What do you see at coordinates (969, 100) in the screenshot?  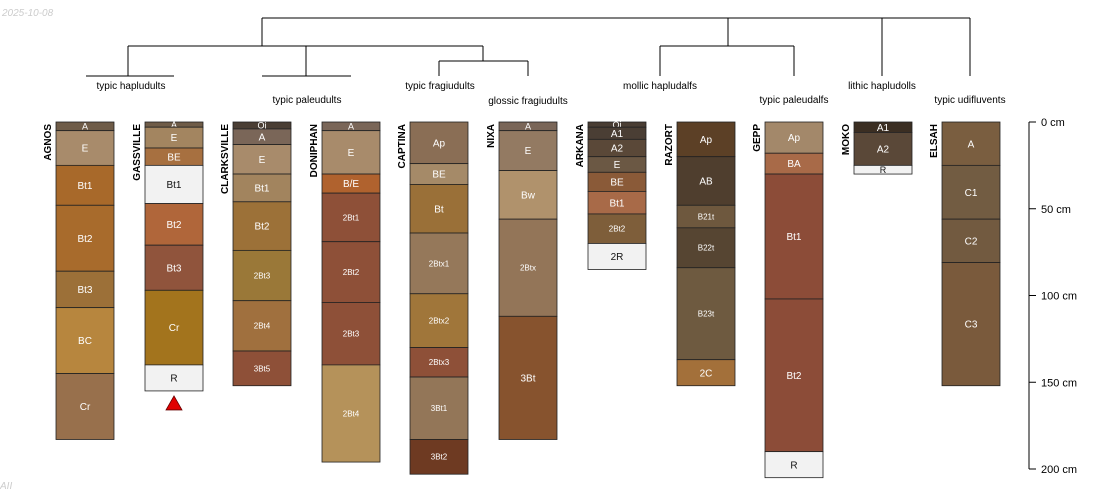 I see `taxon-label-typic-udifluvents: typic udifluvents` at bounding box center [969, 100].